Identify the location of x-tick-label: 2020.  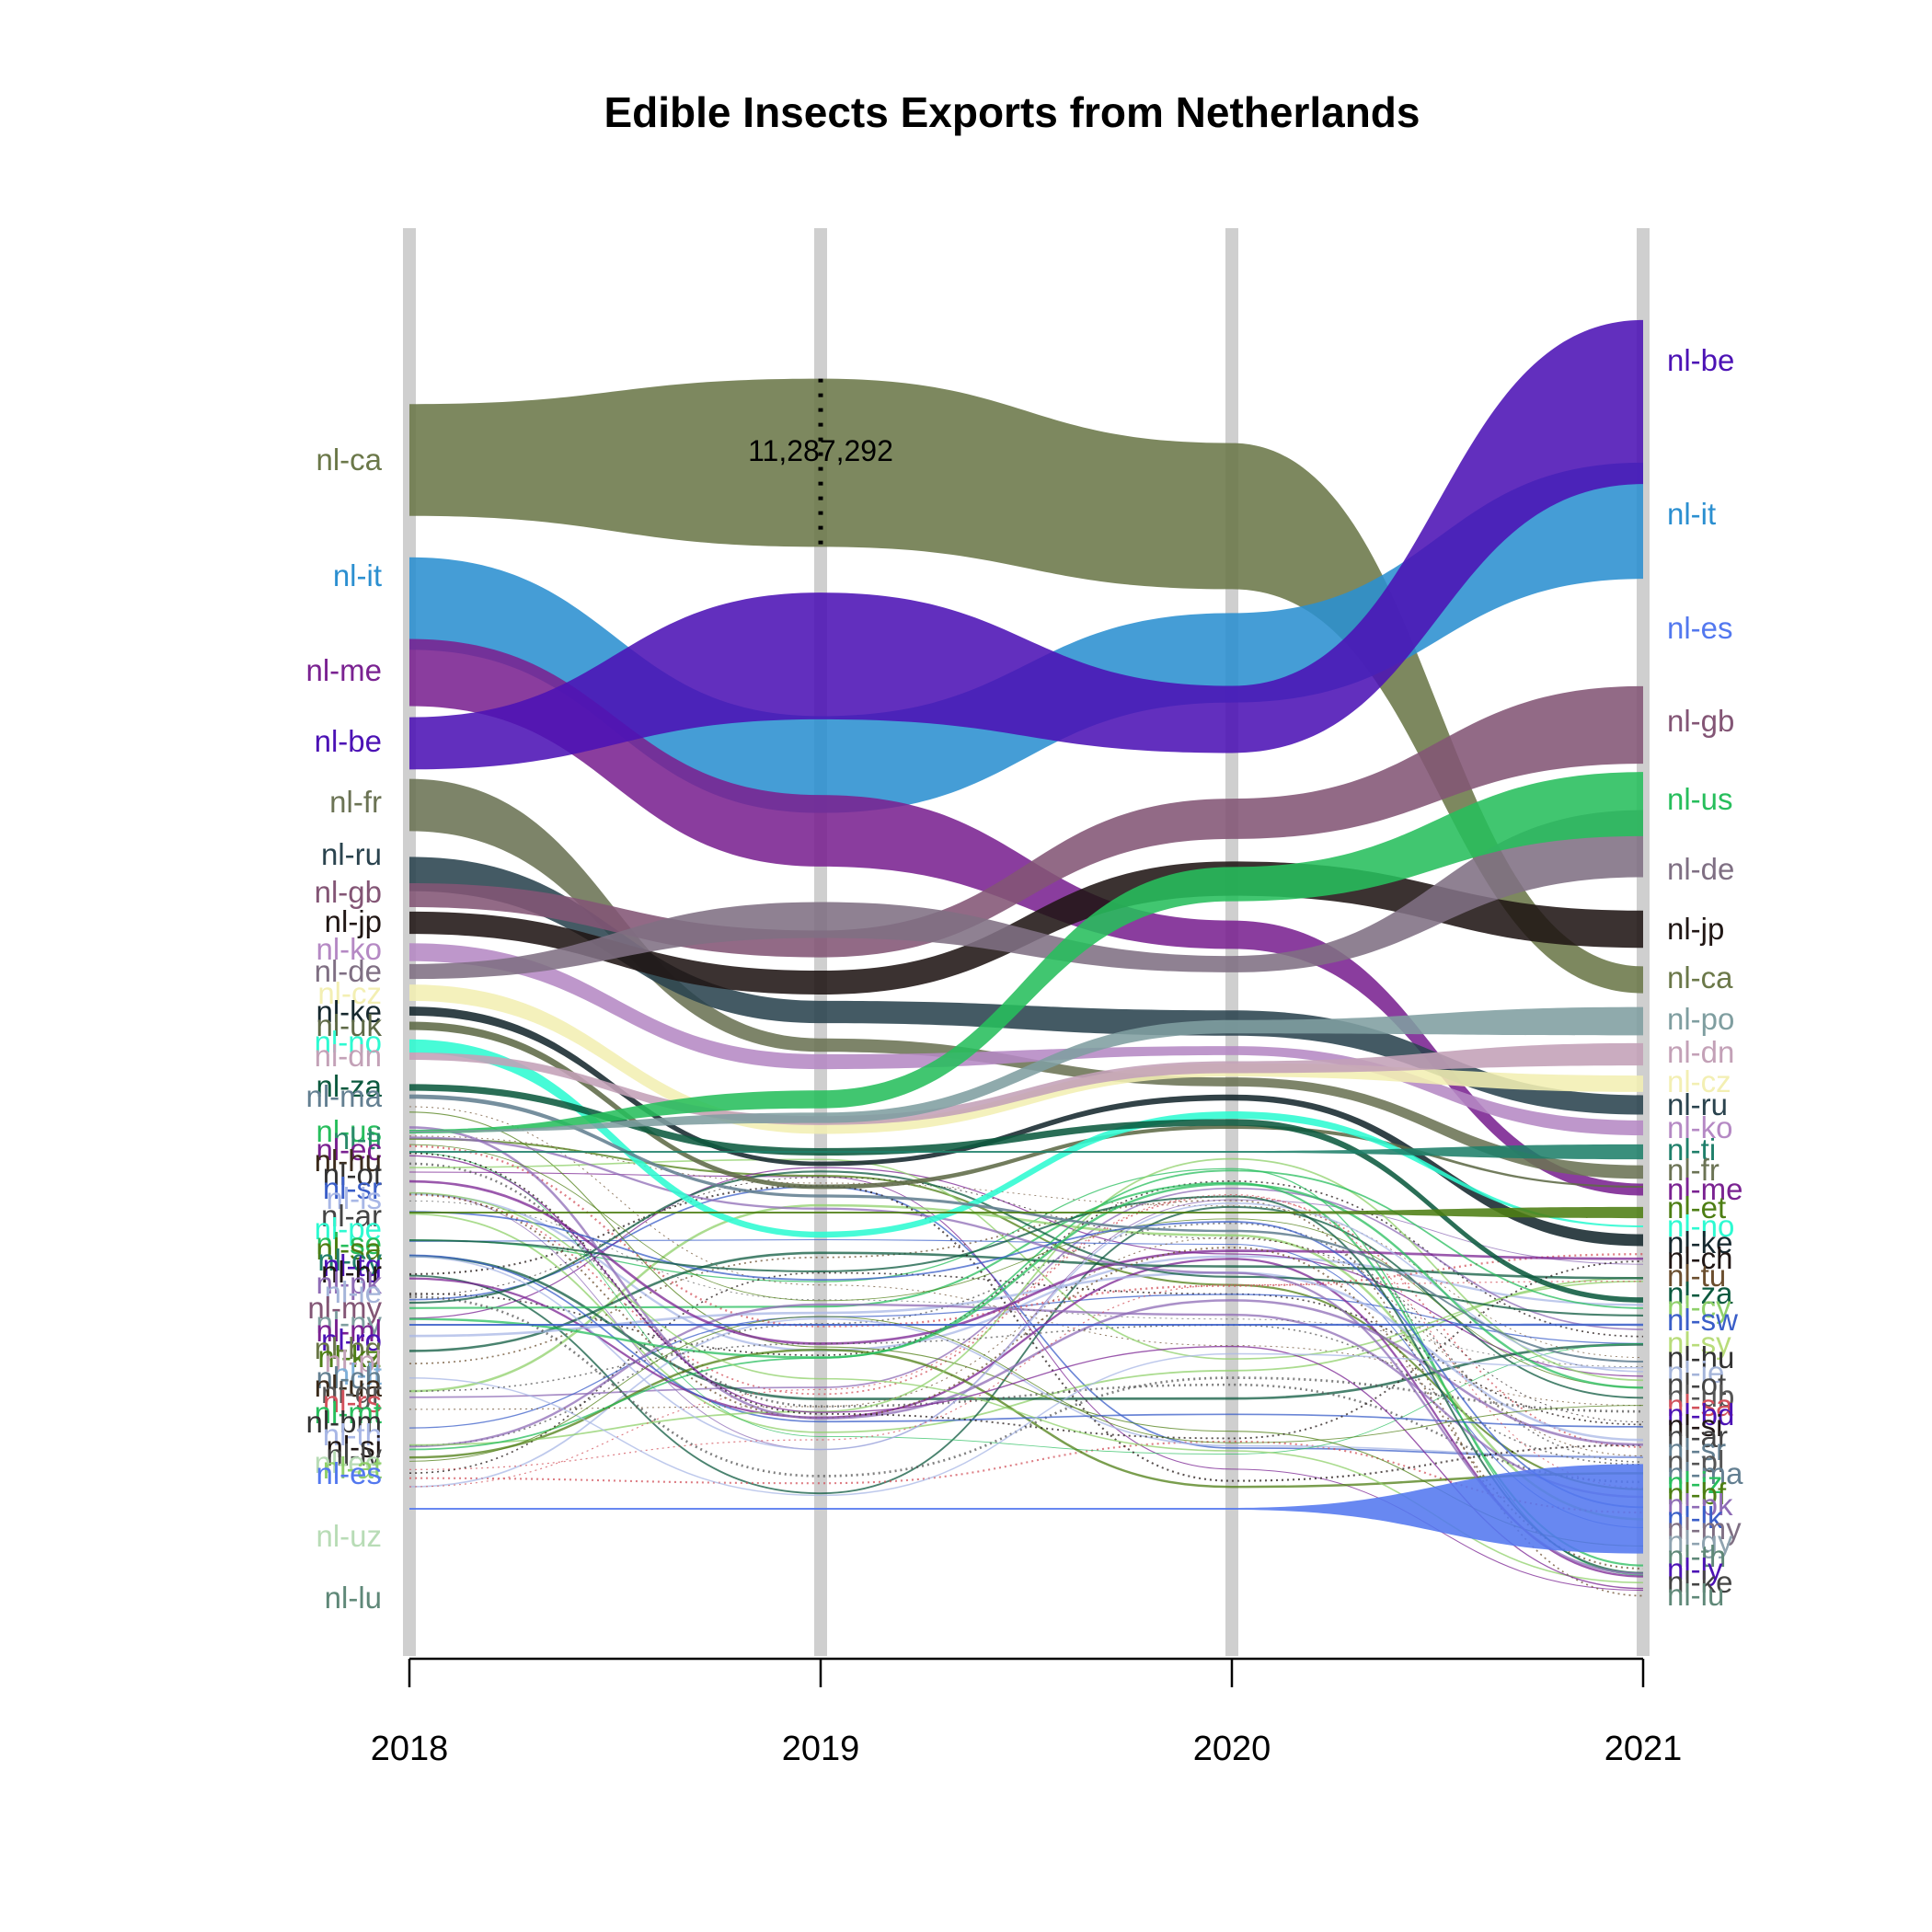
(1232, 1749).